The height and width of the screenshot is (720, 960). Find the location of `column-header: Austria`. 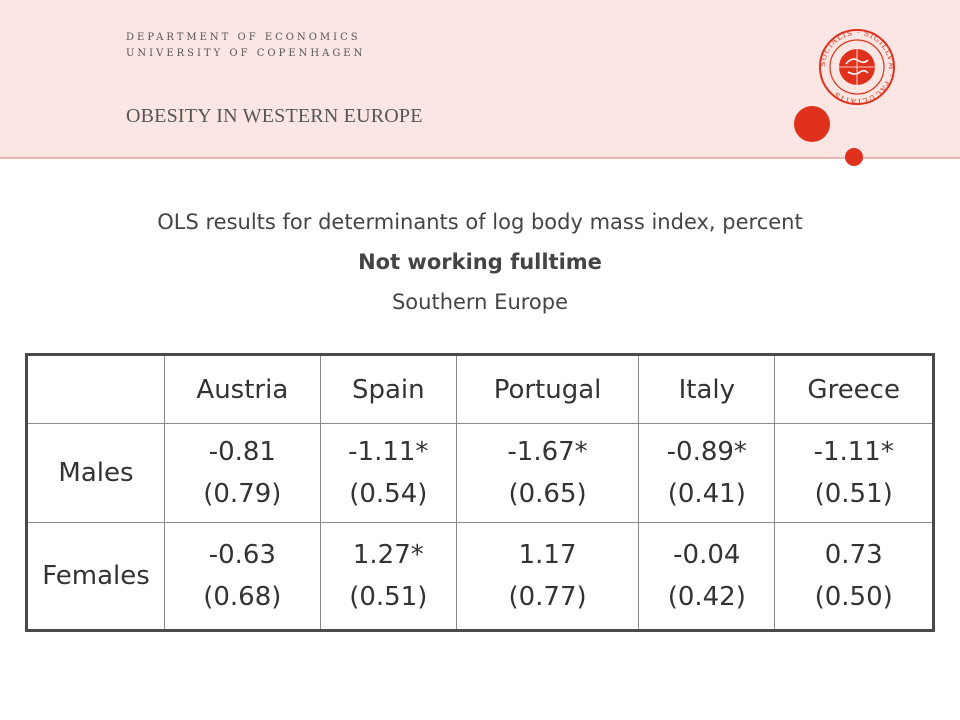

column-header: Austria is located at coordinates (242, 389).